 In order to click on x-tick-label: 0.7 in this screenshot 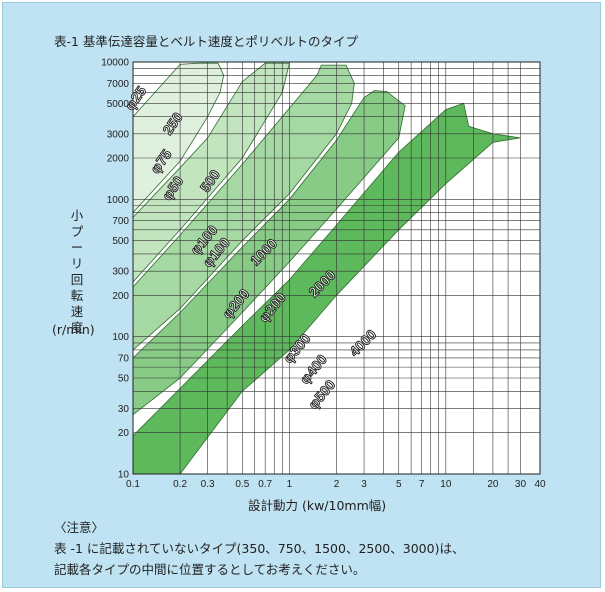, I will do `click(265, 484)`.